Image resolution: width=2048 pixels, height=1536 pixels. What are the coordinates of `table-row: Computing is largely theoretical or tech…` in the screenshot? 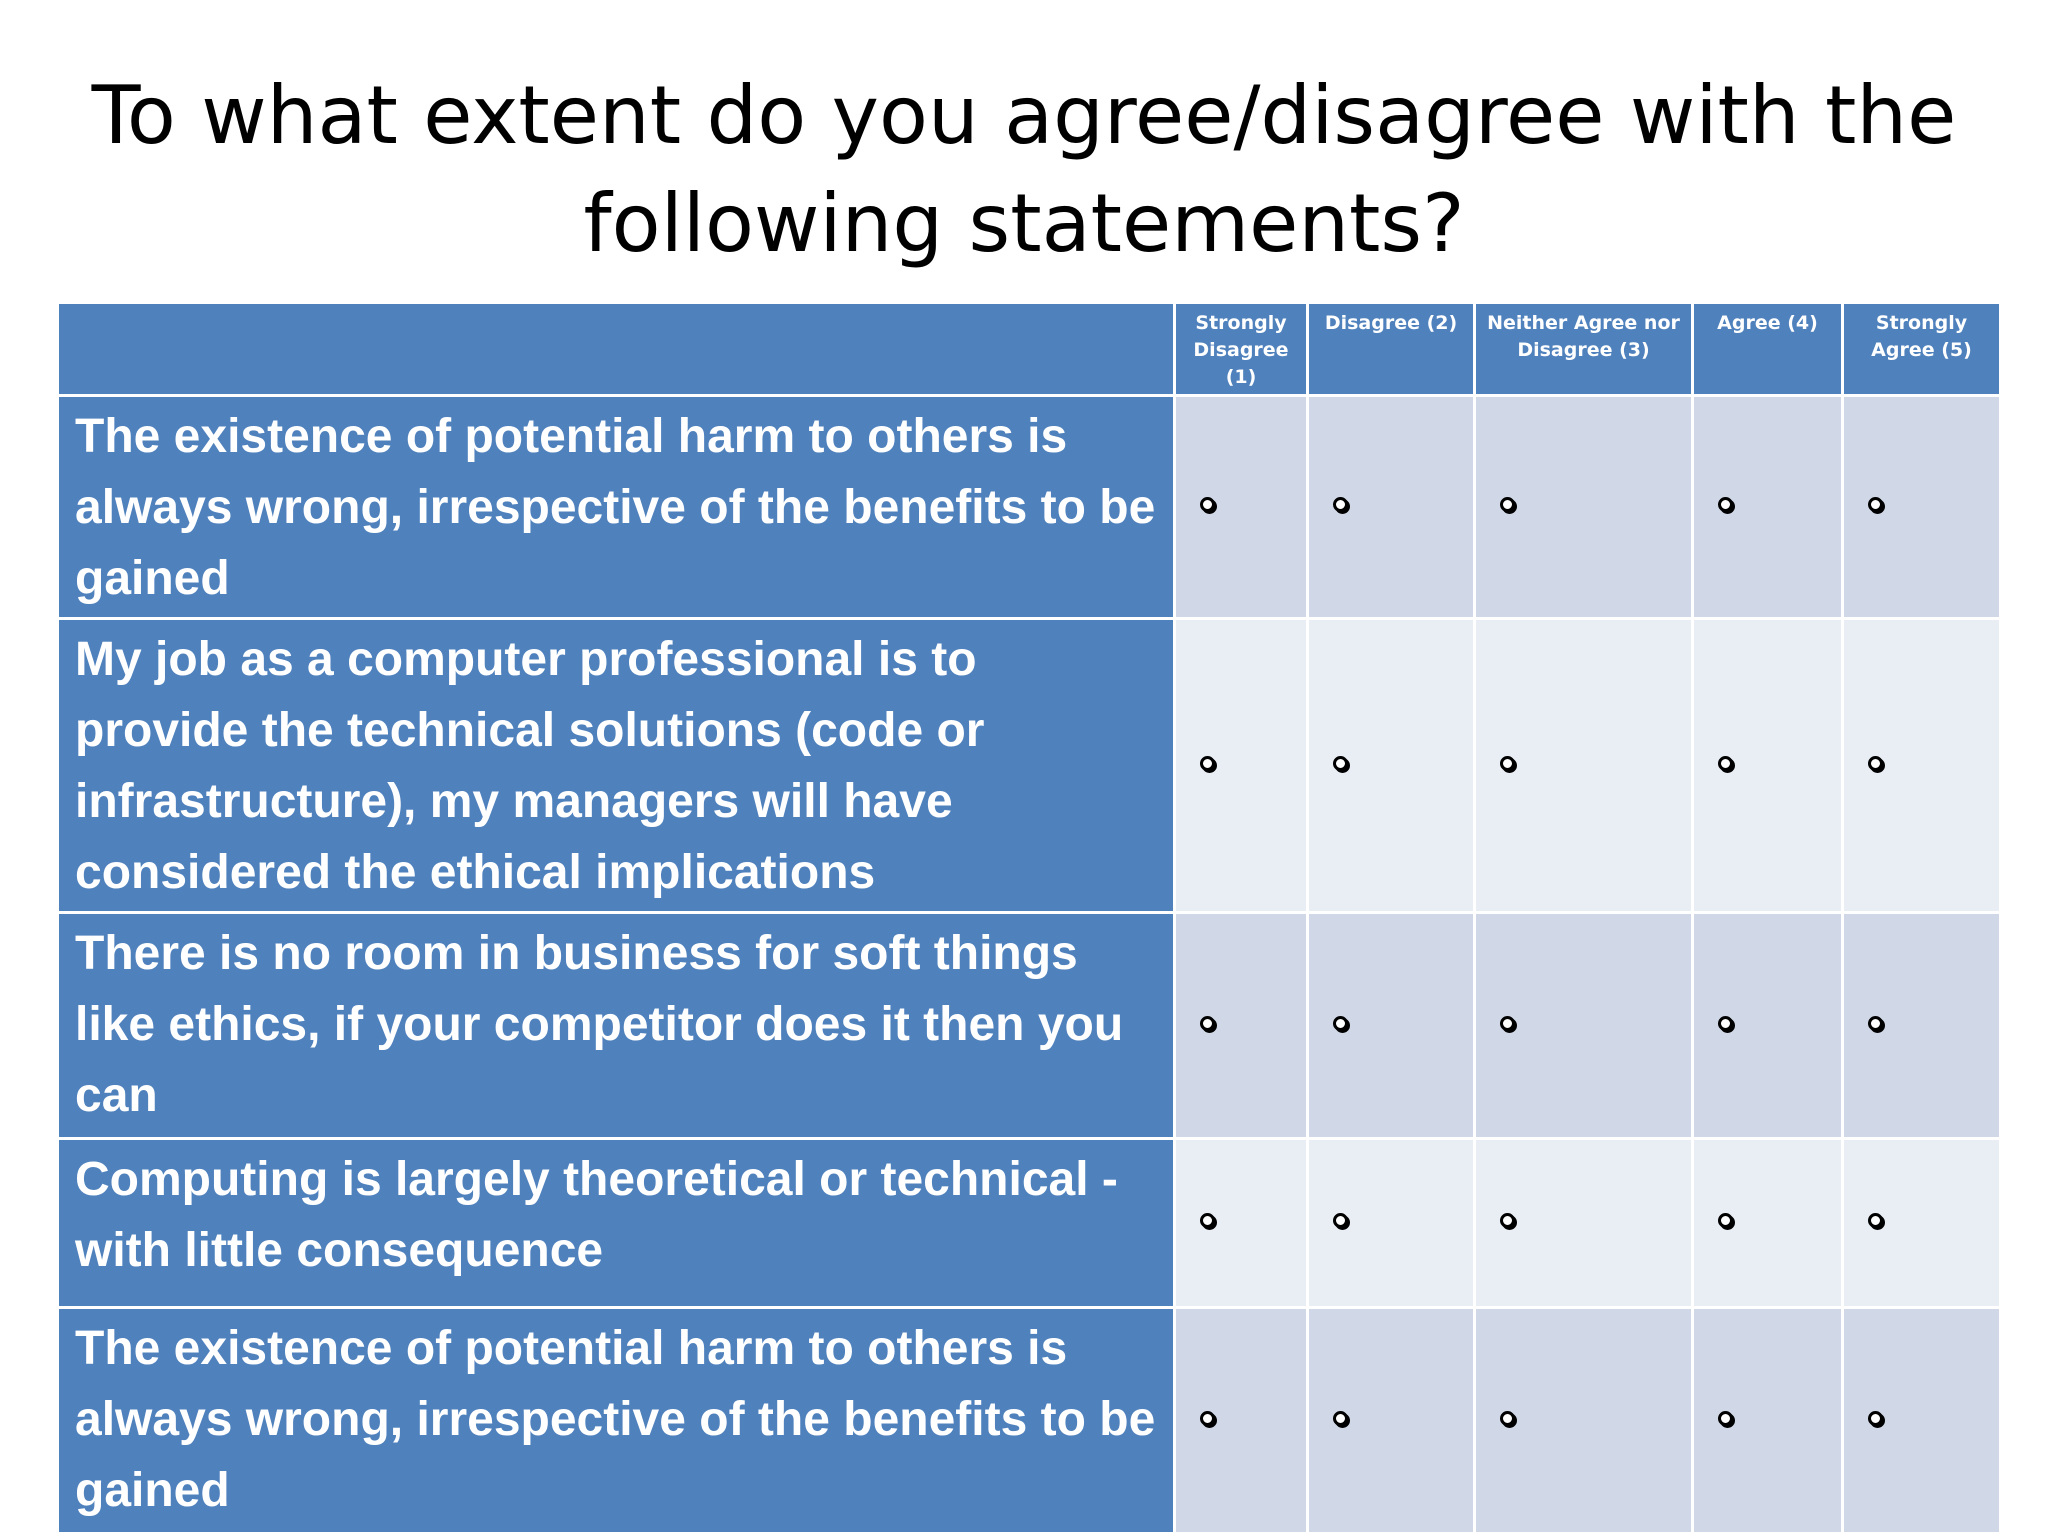 It's located at (1029, 1223).